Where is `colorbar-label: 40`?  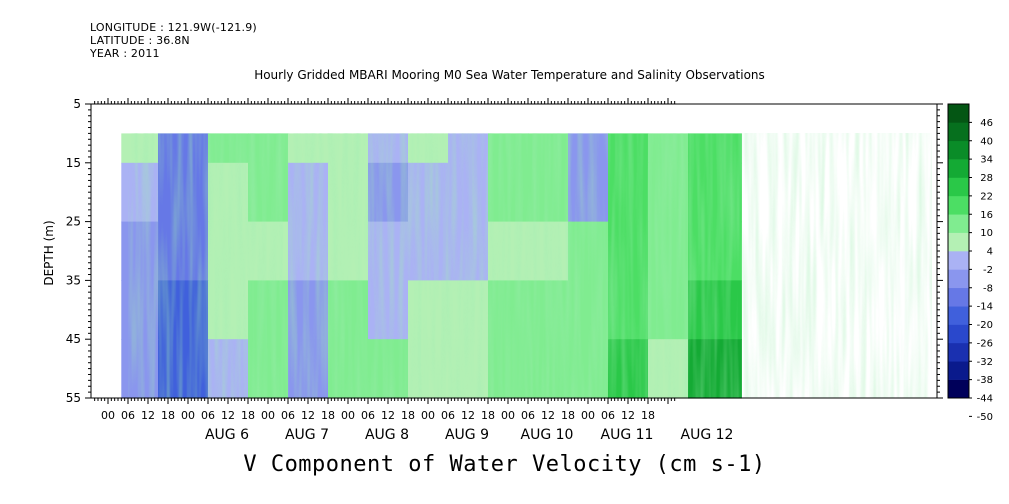
colorbar-label: 40 is located at coordinates (986, 141).